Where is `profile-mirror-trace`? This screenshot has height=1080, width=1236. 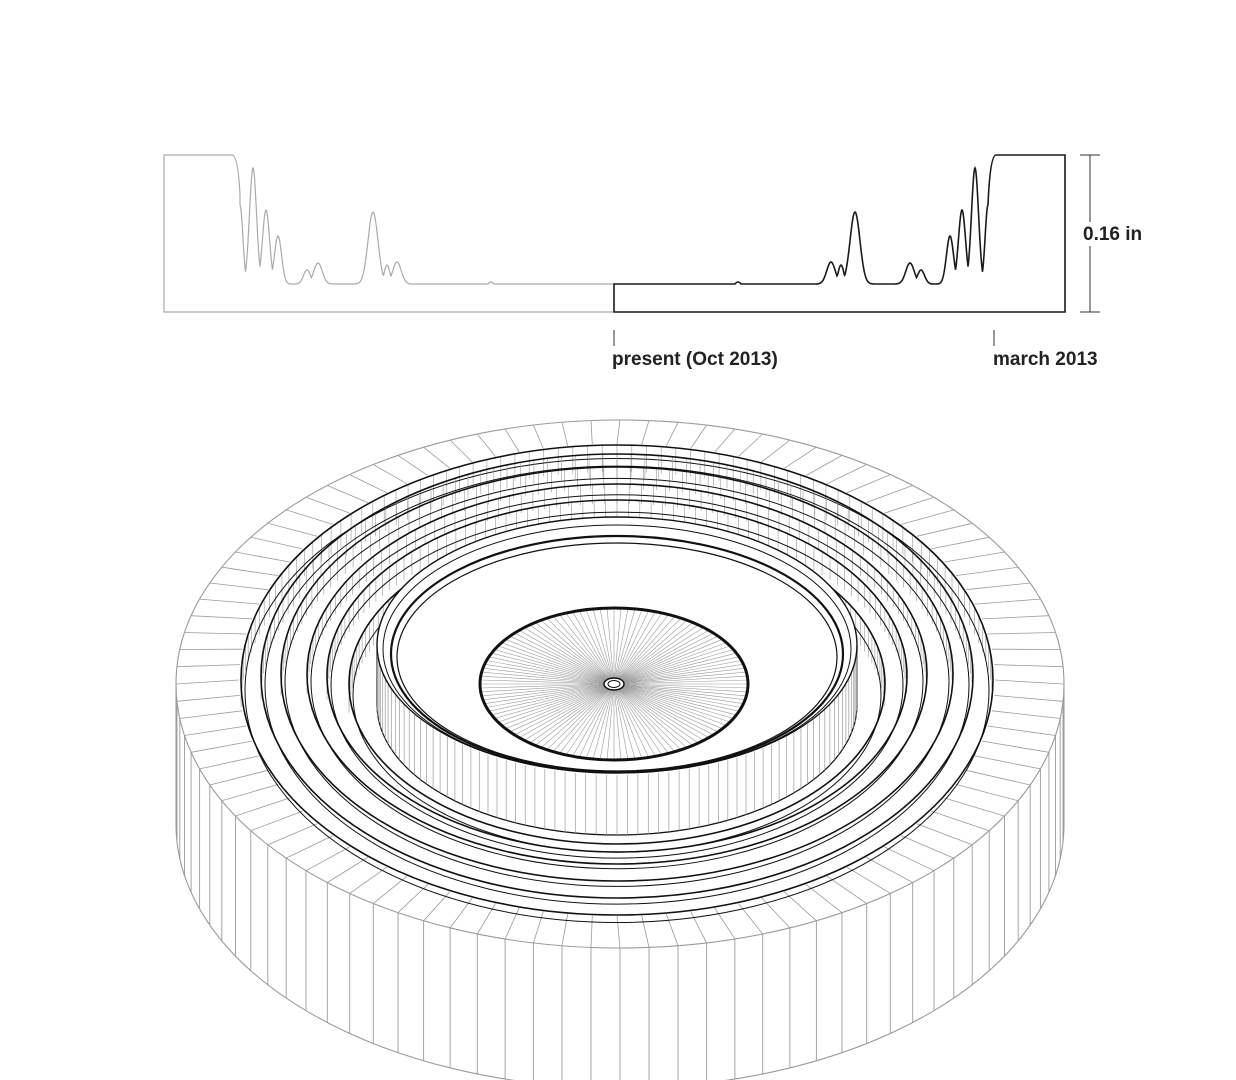
profile-mirror-trace is located at coordinates (388, 233).